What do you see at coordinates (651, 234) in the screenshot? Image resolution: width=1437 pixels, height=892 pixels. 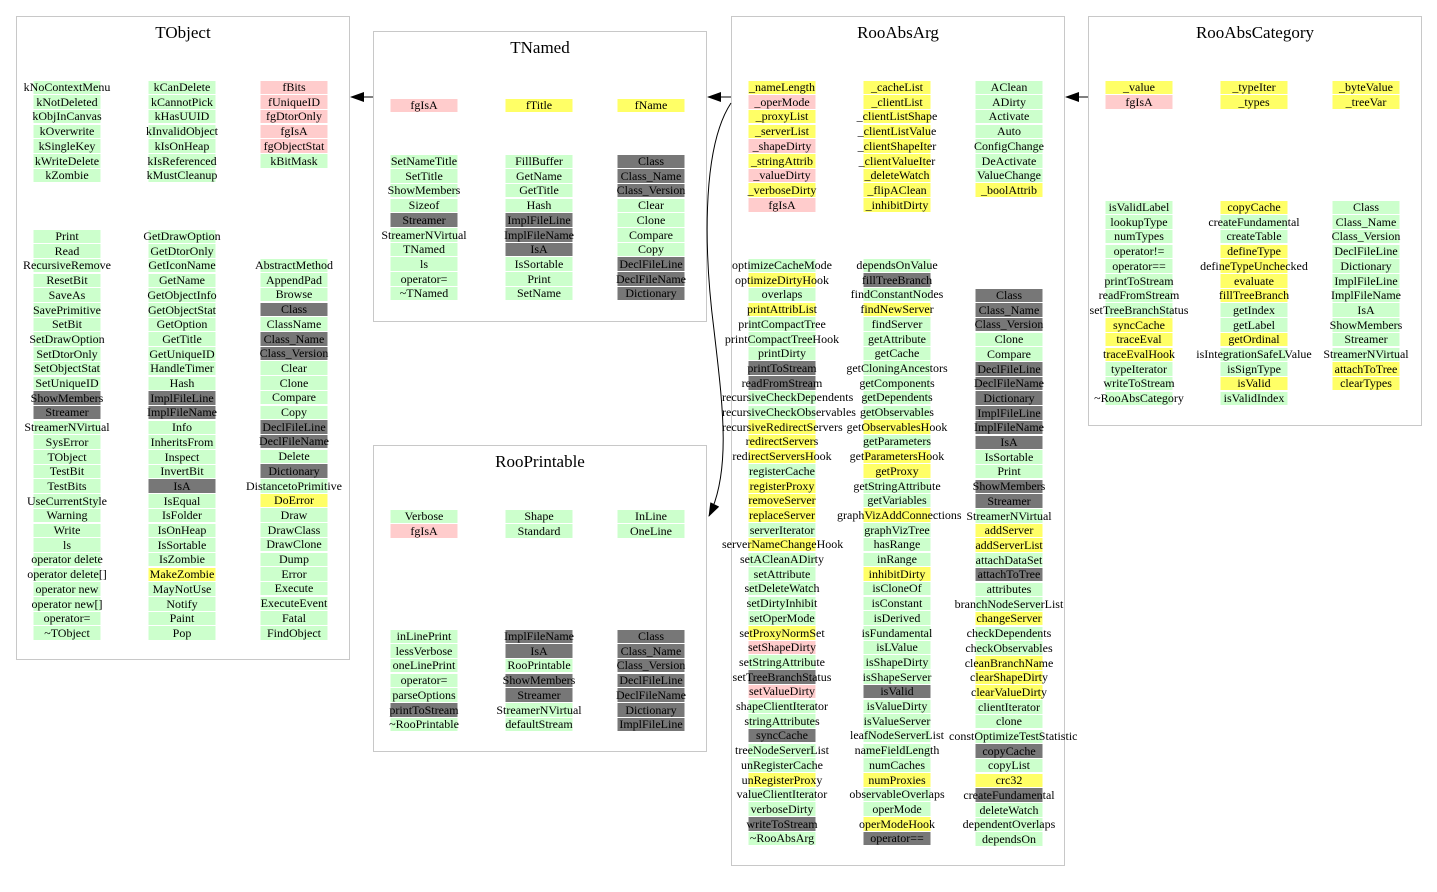 I see `member-name: Compare` at bounding box center [651, 234].